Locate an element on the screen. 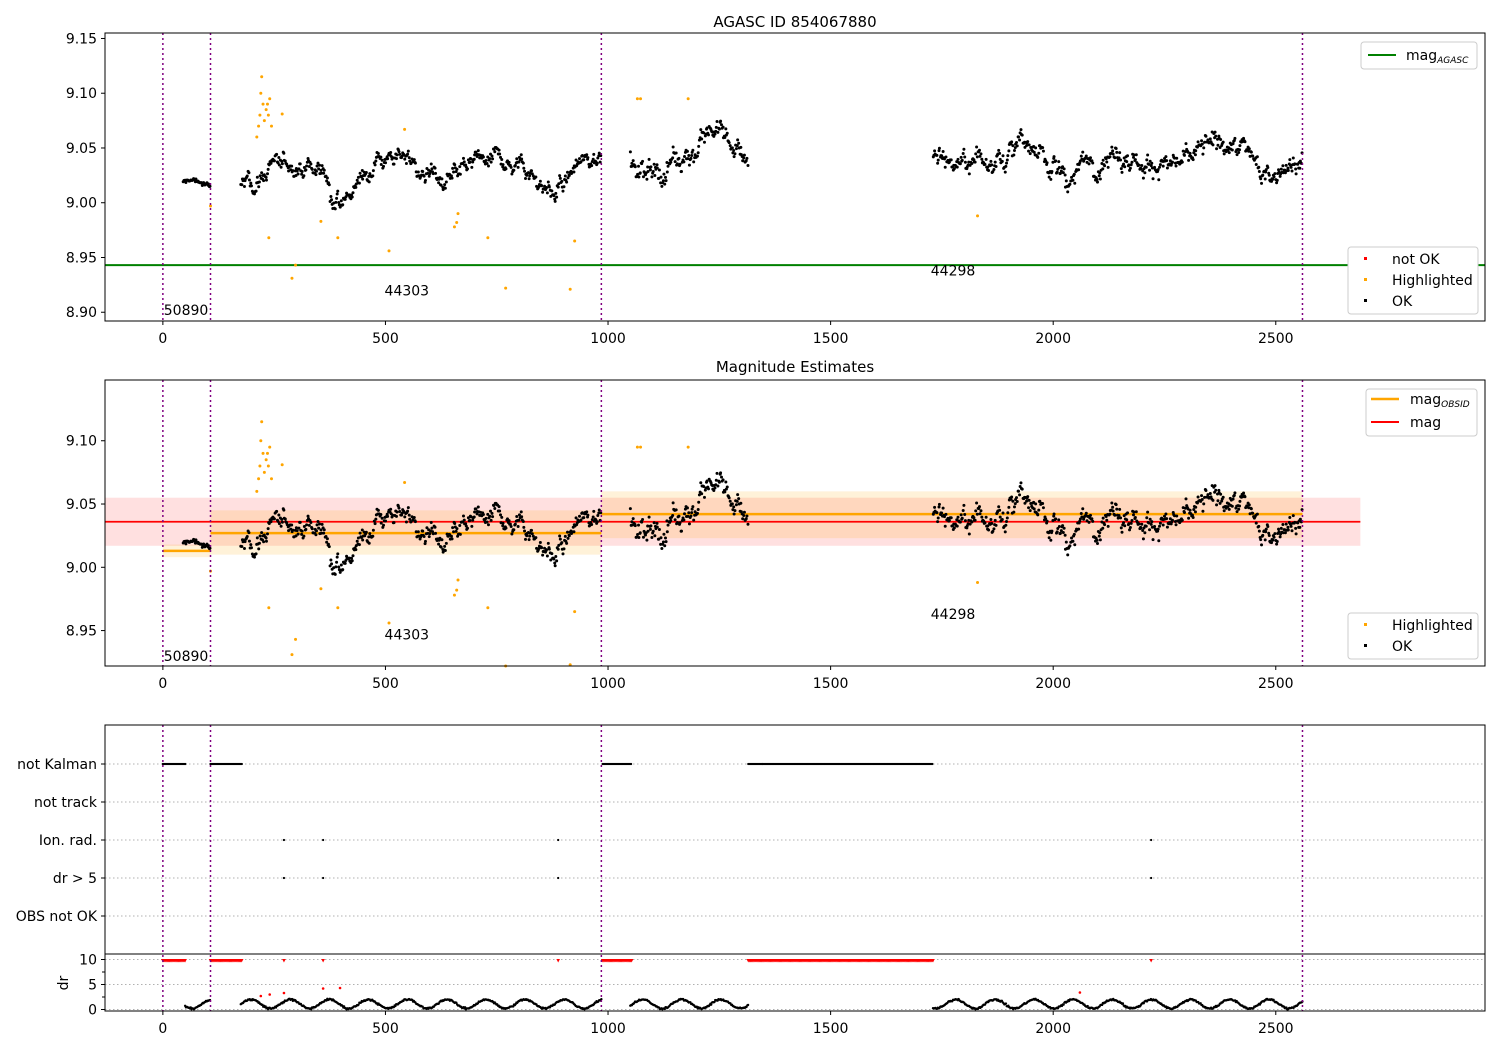 This screenshot has height=1050, width=1500. obsid-label: 44298 is located at coordinates (953, 615).